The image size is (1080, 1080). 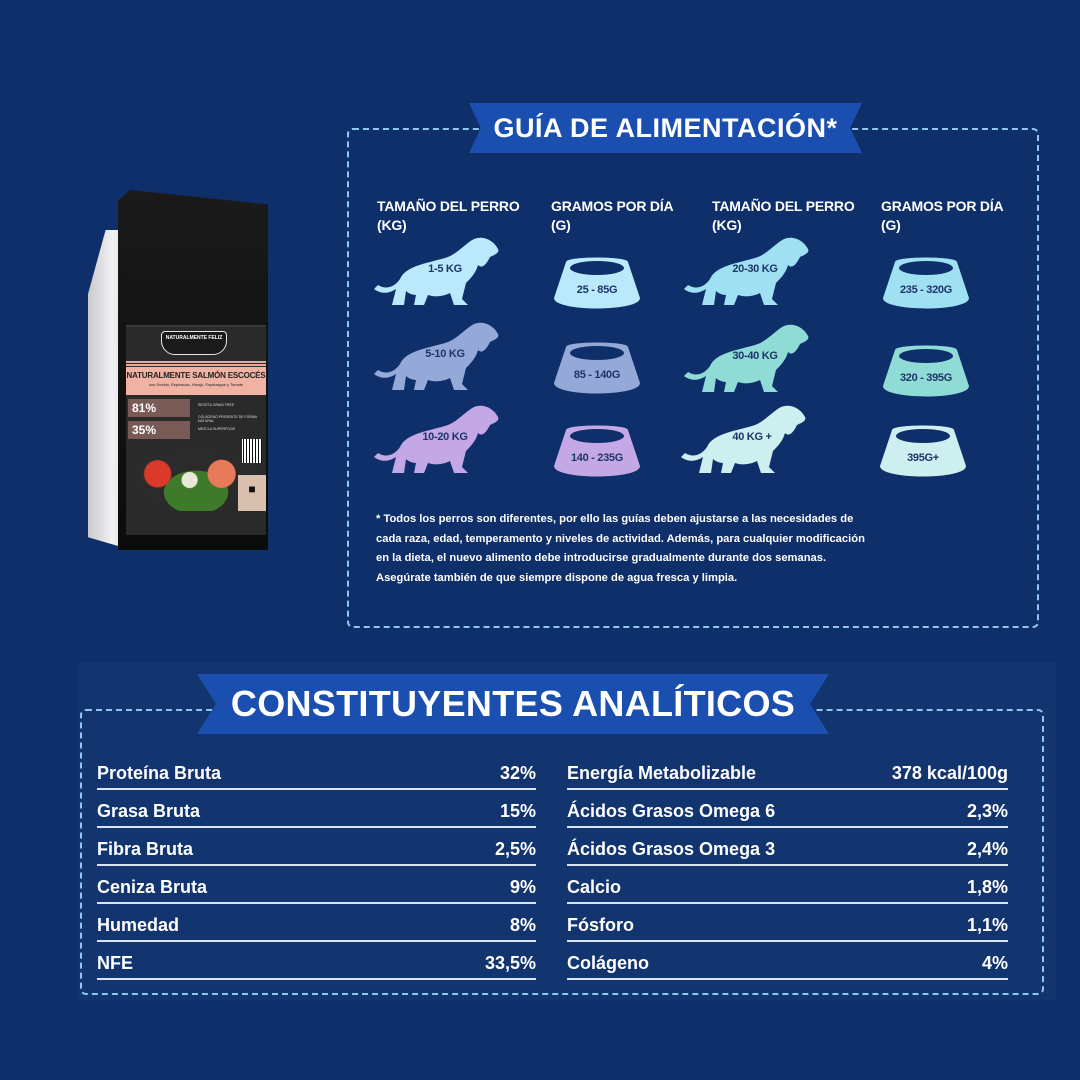 What do you see at coordinates (787, 885) in the screenshot?
I see `table-row: Calcio 1,8%` at bounding box center [787, 885].